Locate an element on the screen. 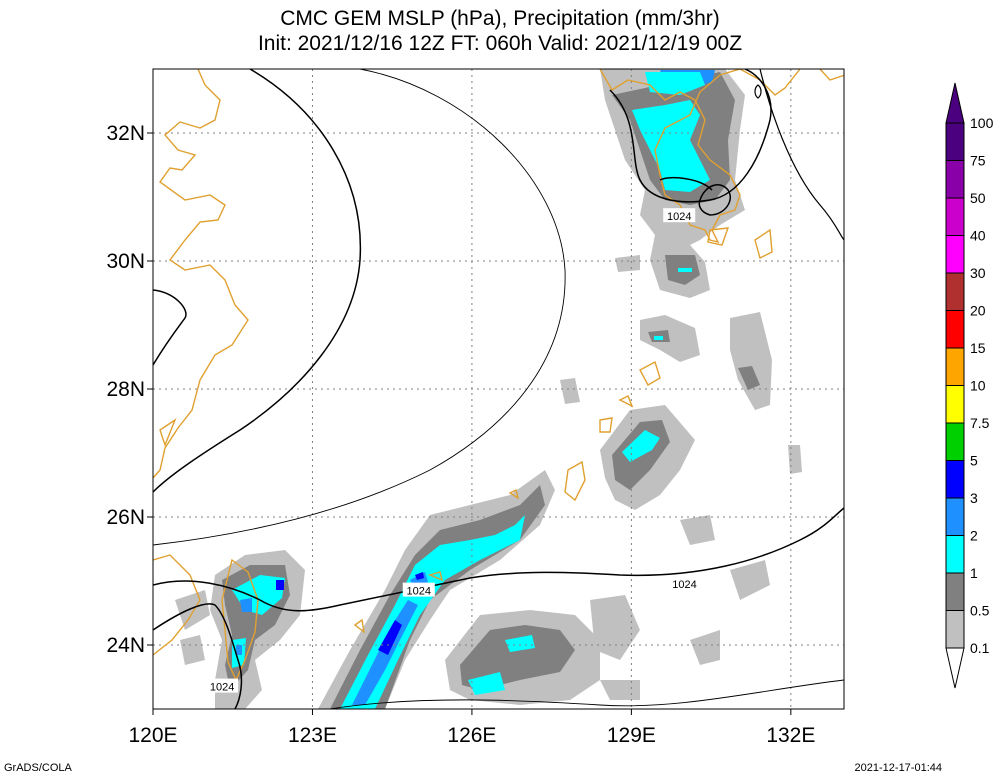 The width and height of the screenshot is (1000, 779). colorbar-label: 50 is located at coordinates (978, 198).